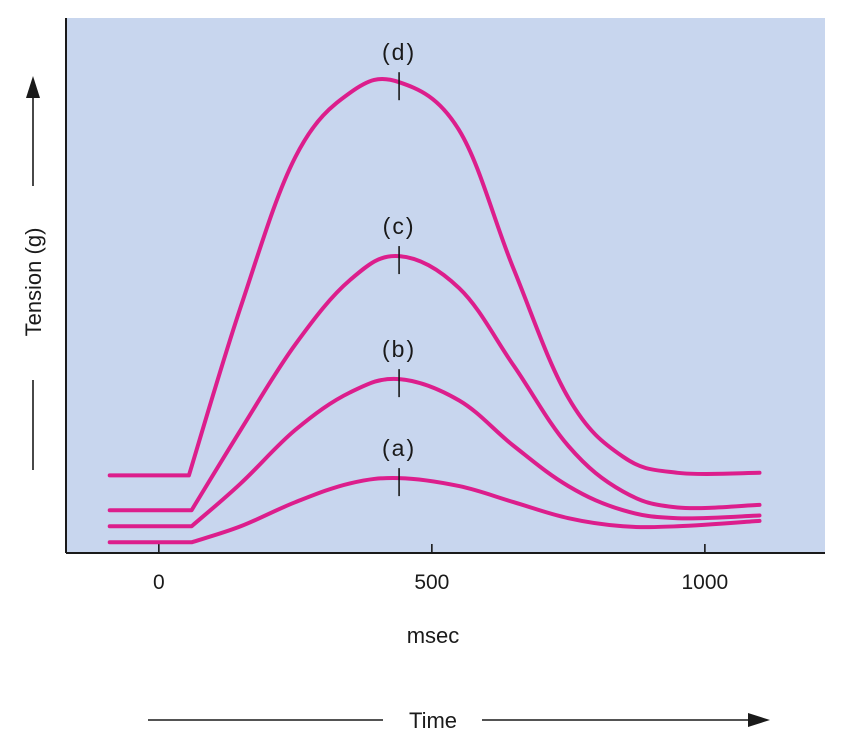 Image resolution: width=867 pixels, height=736 pixels. I want to click on time-arrow: Time, so click(459, 720).